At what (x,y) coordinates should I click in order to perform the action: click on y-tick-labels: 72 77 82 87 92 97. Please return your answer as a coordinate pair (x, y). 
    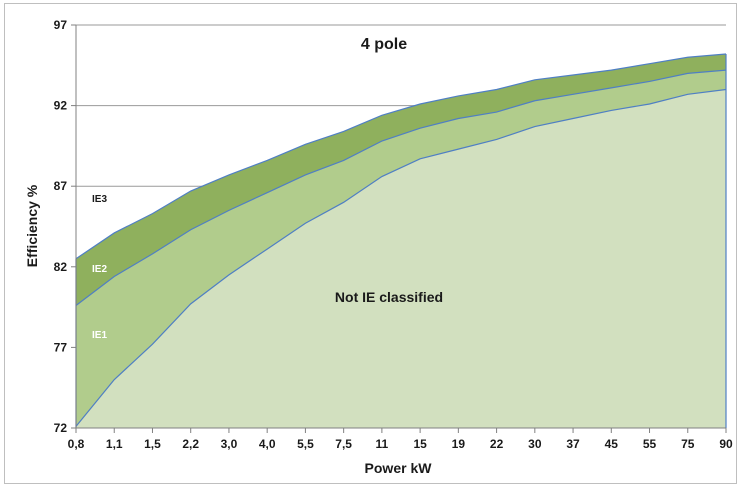
    Looking at the image, I should click on (61, 226).